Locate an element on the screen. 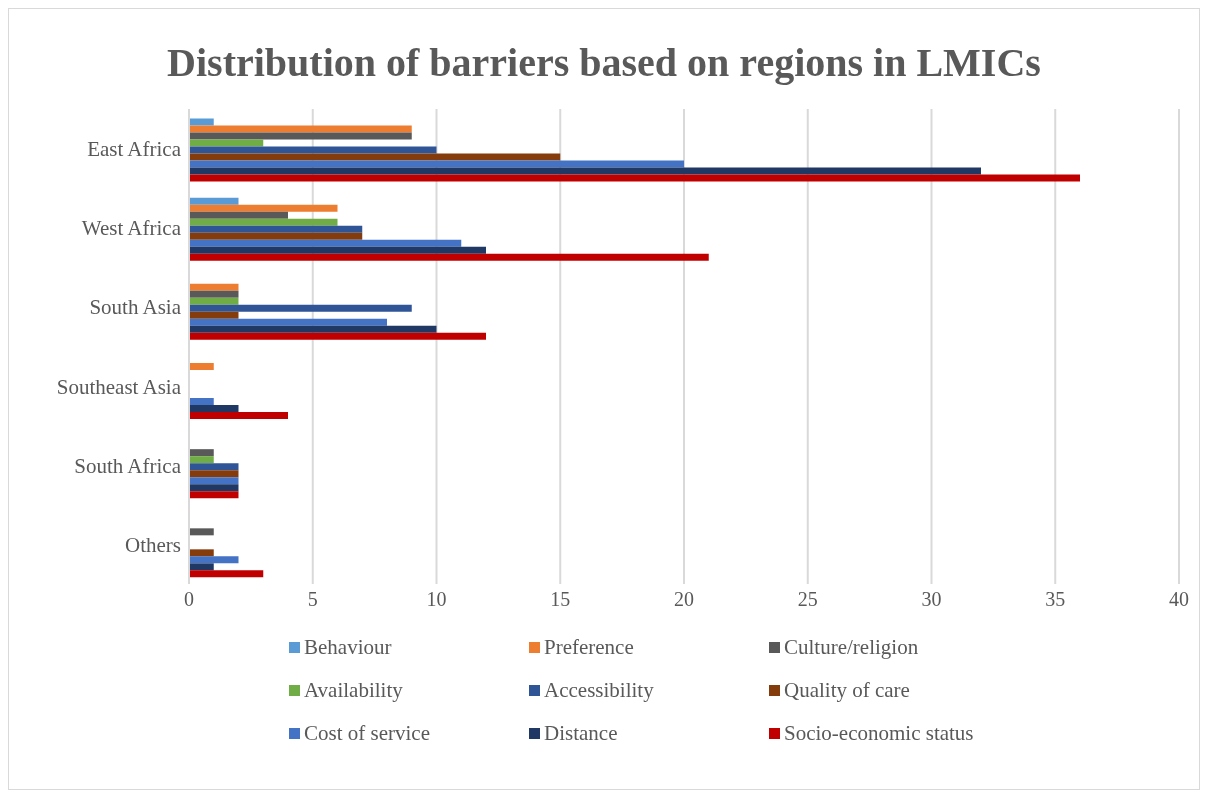 The image size is (1206, 794). x-tick-label: 25 is located at coordinates (807, 599).